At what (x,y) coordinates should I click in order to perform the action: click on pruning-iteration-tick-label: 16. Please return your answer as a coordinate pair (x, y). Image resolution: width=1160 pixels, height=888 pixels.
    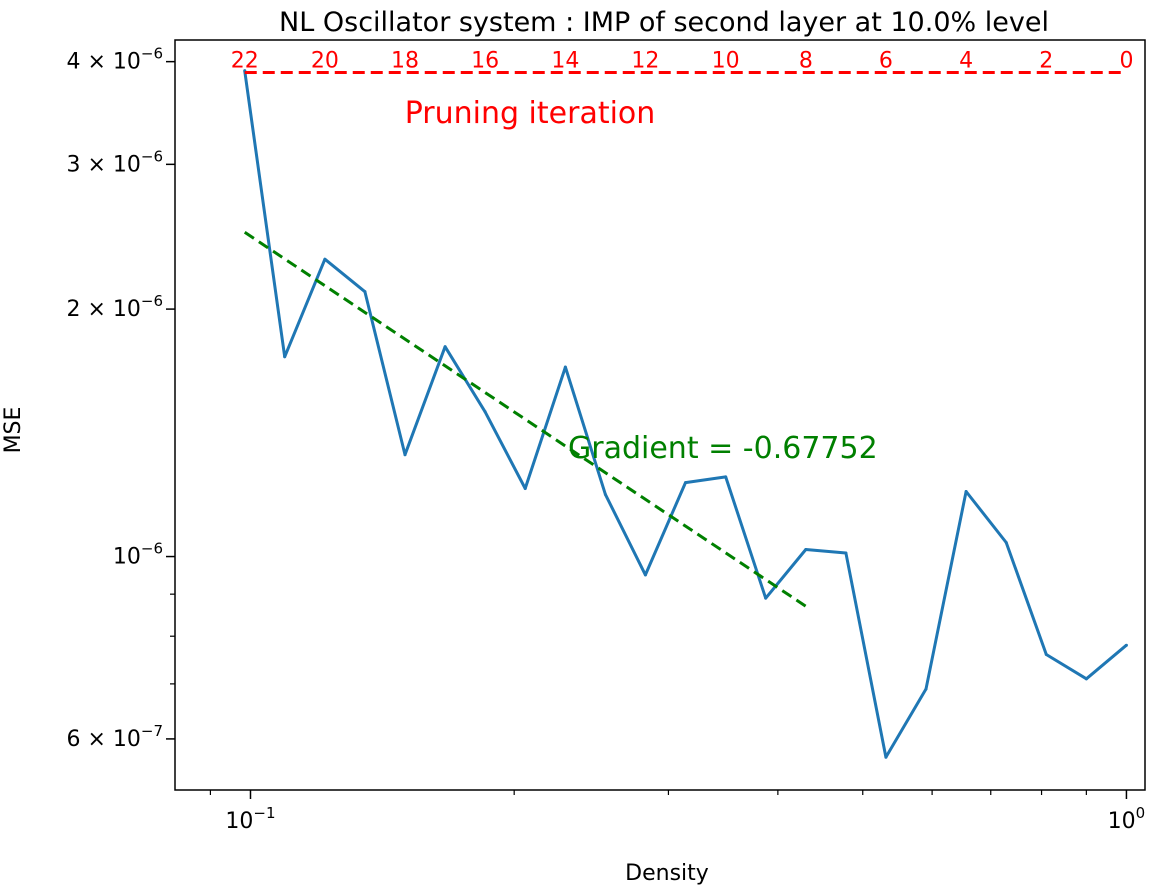
    Looking at the image, I should click on (485, 61).